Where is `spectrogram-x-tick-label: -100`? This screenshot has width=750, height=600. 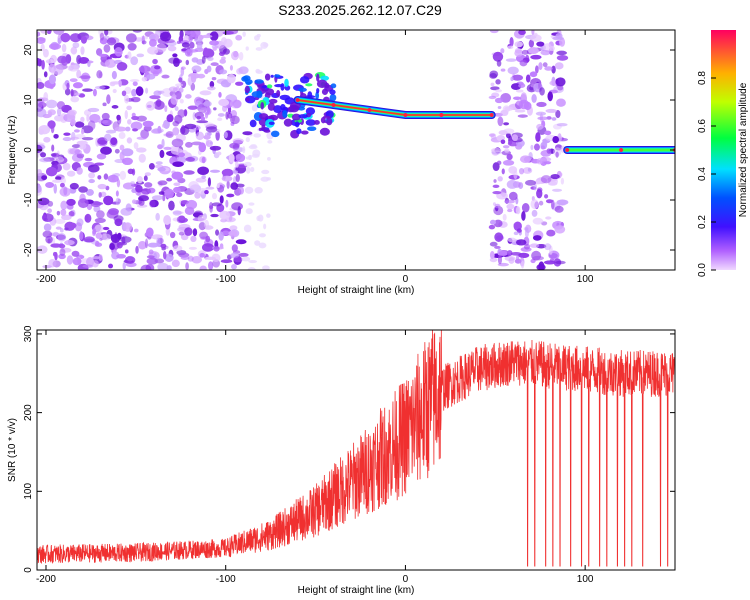
spectrogram-x-tick-label: -100 is located at coordinates (226, 279).